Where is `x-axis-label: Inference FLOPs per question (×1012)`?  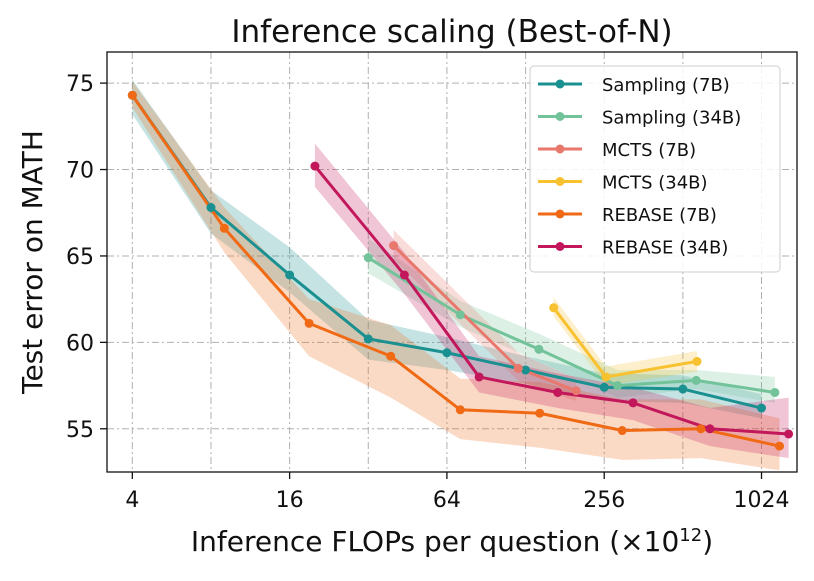
x-axis-label: Inference FLOPs per question (×1012) is located at coordinates (452, 542).